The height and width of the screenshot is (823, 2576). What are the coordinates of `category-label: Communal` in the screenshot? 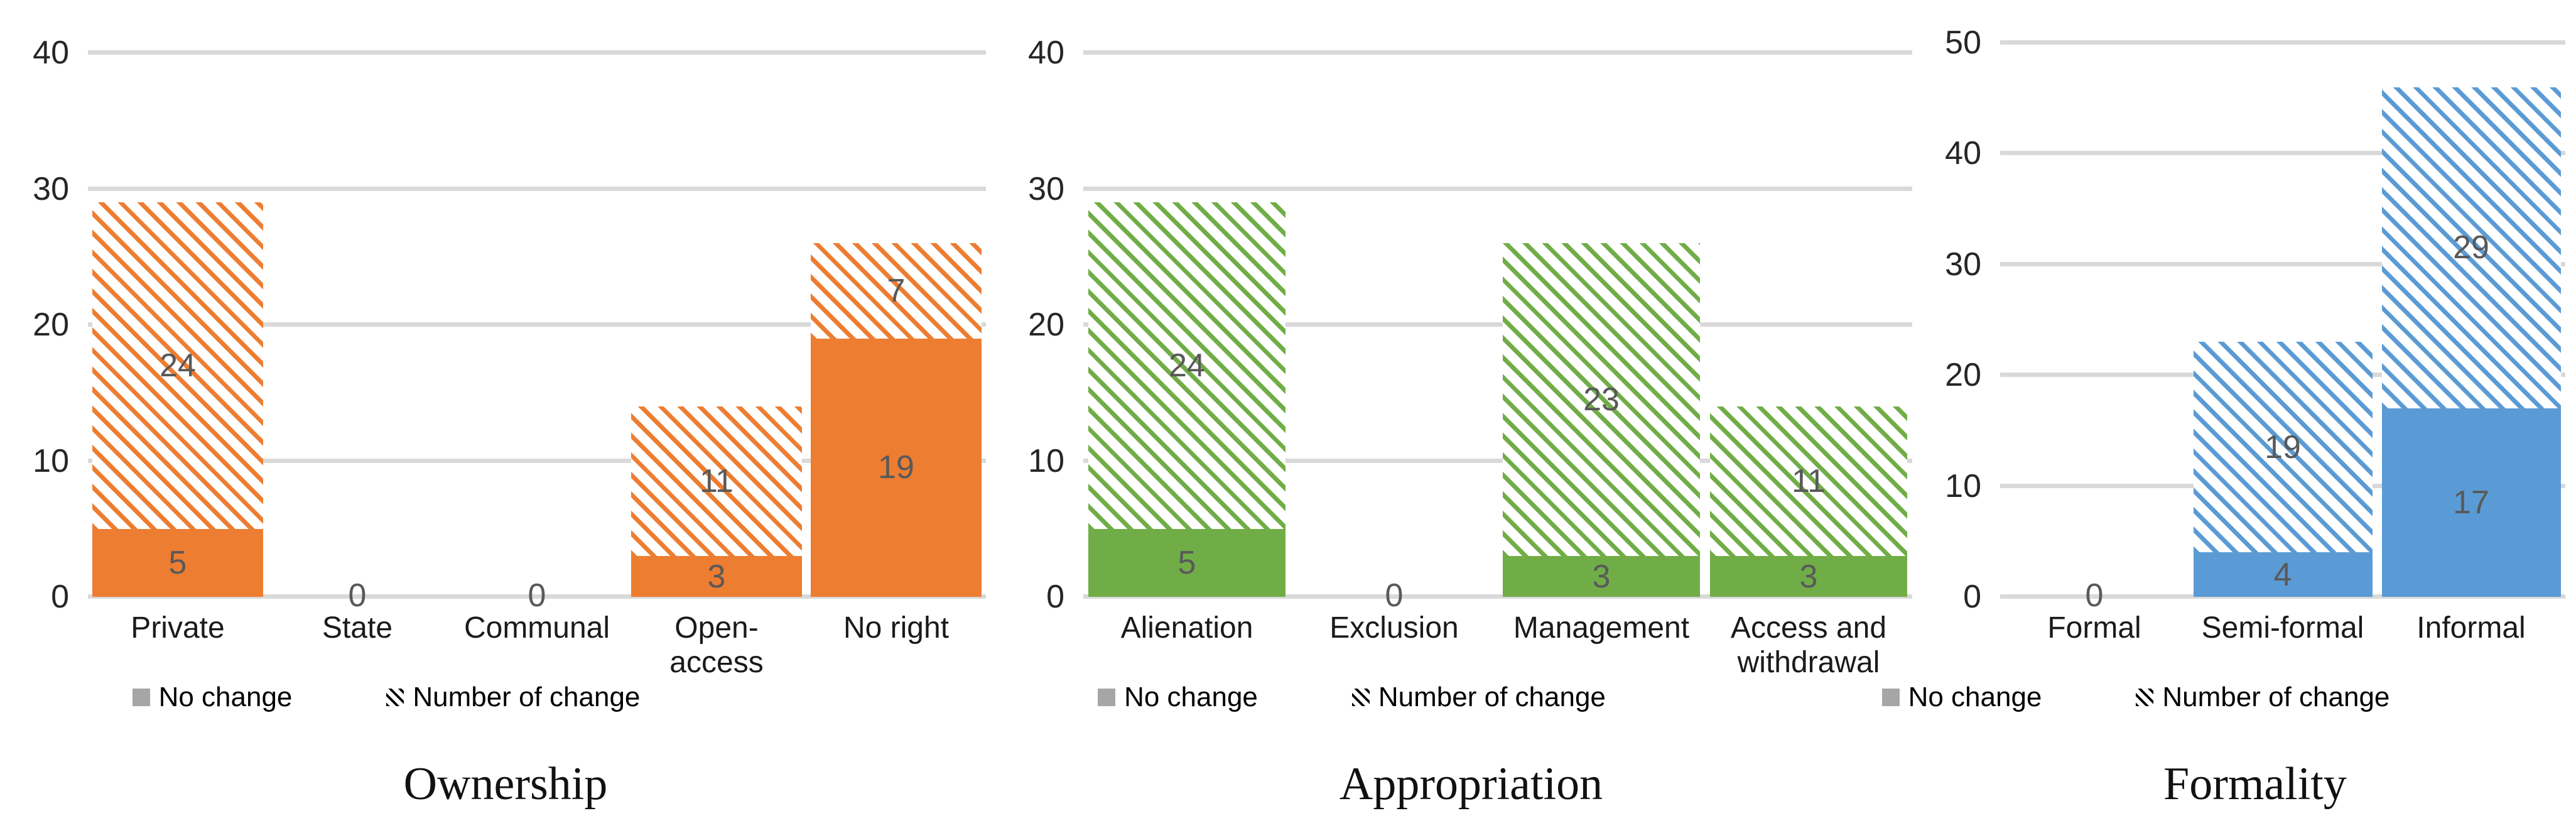 It's located at (536, 628).